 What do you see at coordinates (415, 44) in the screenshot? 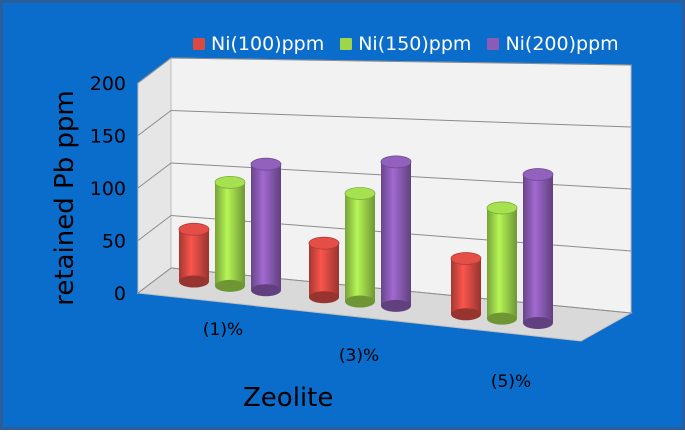
I see `legend-label-ni150: Ni(150)ppm` at bounding box center [415, 44].